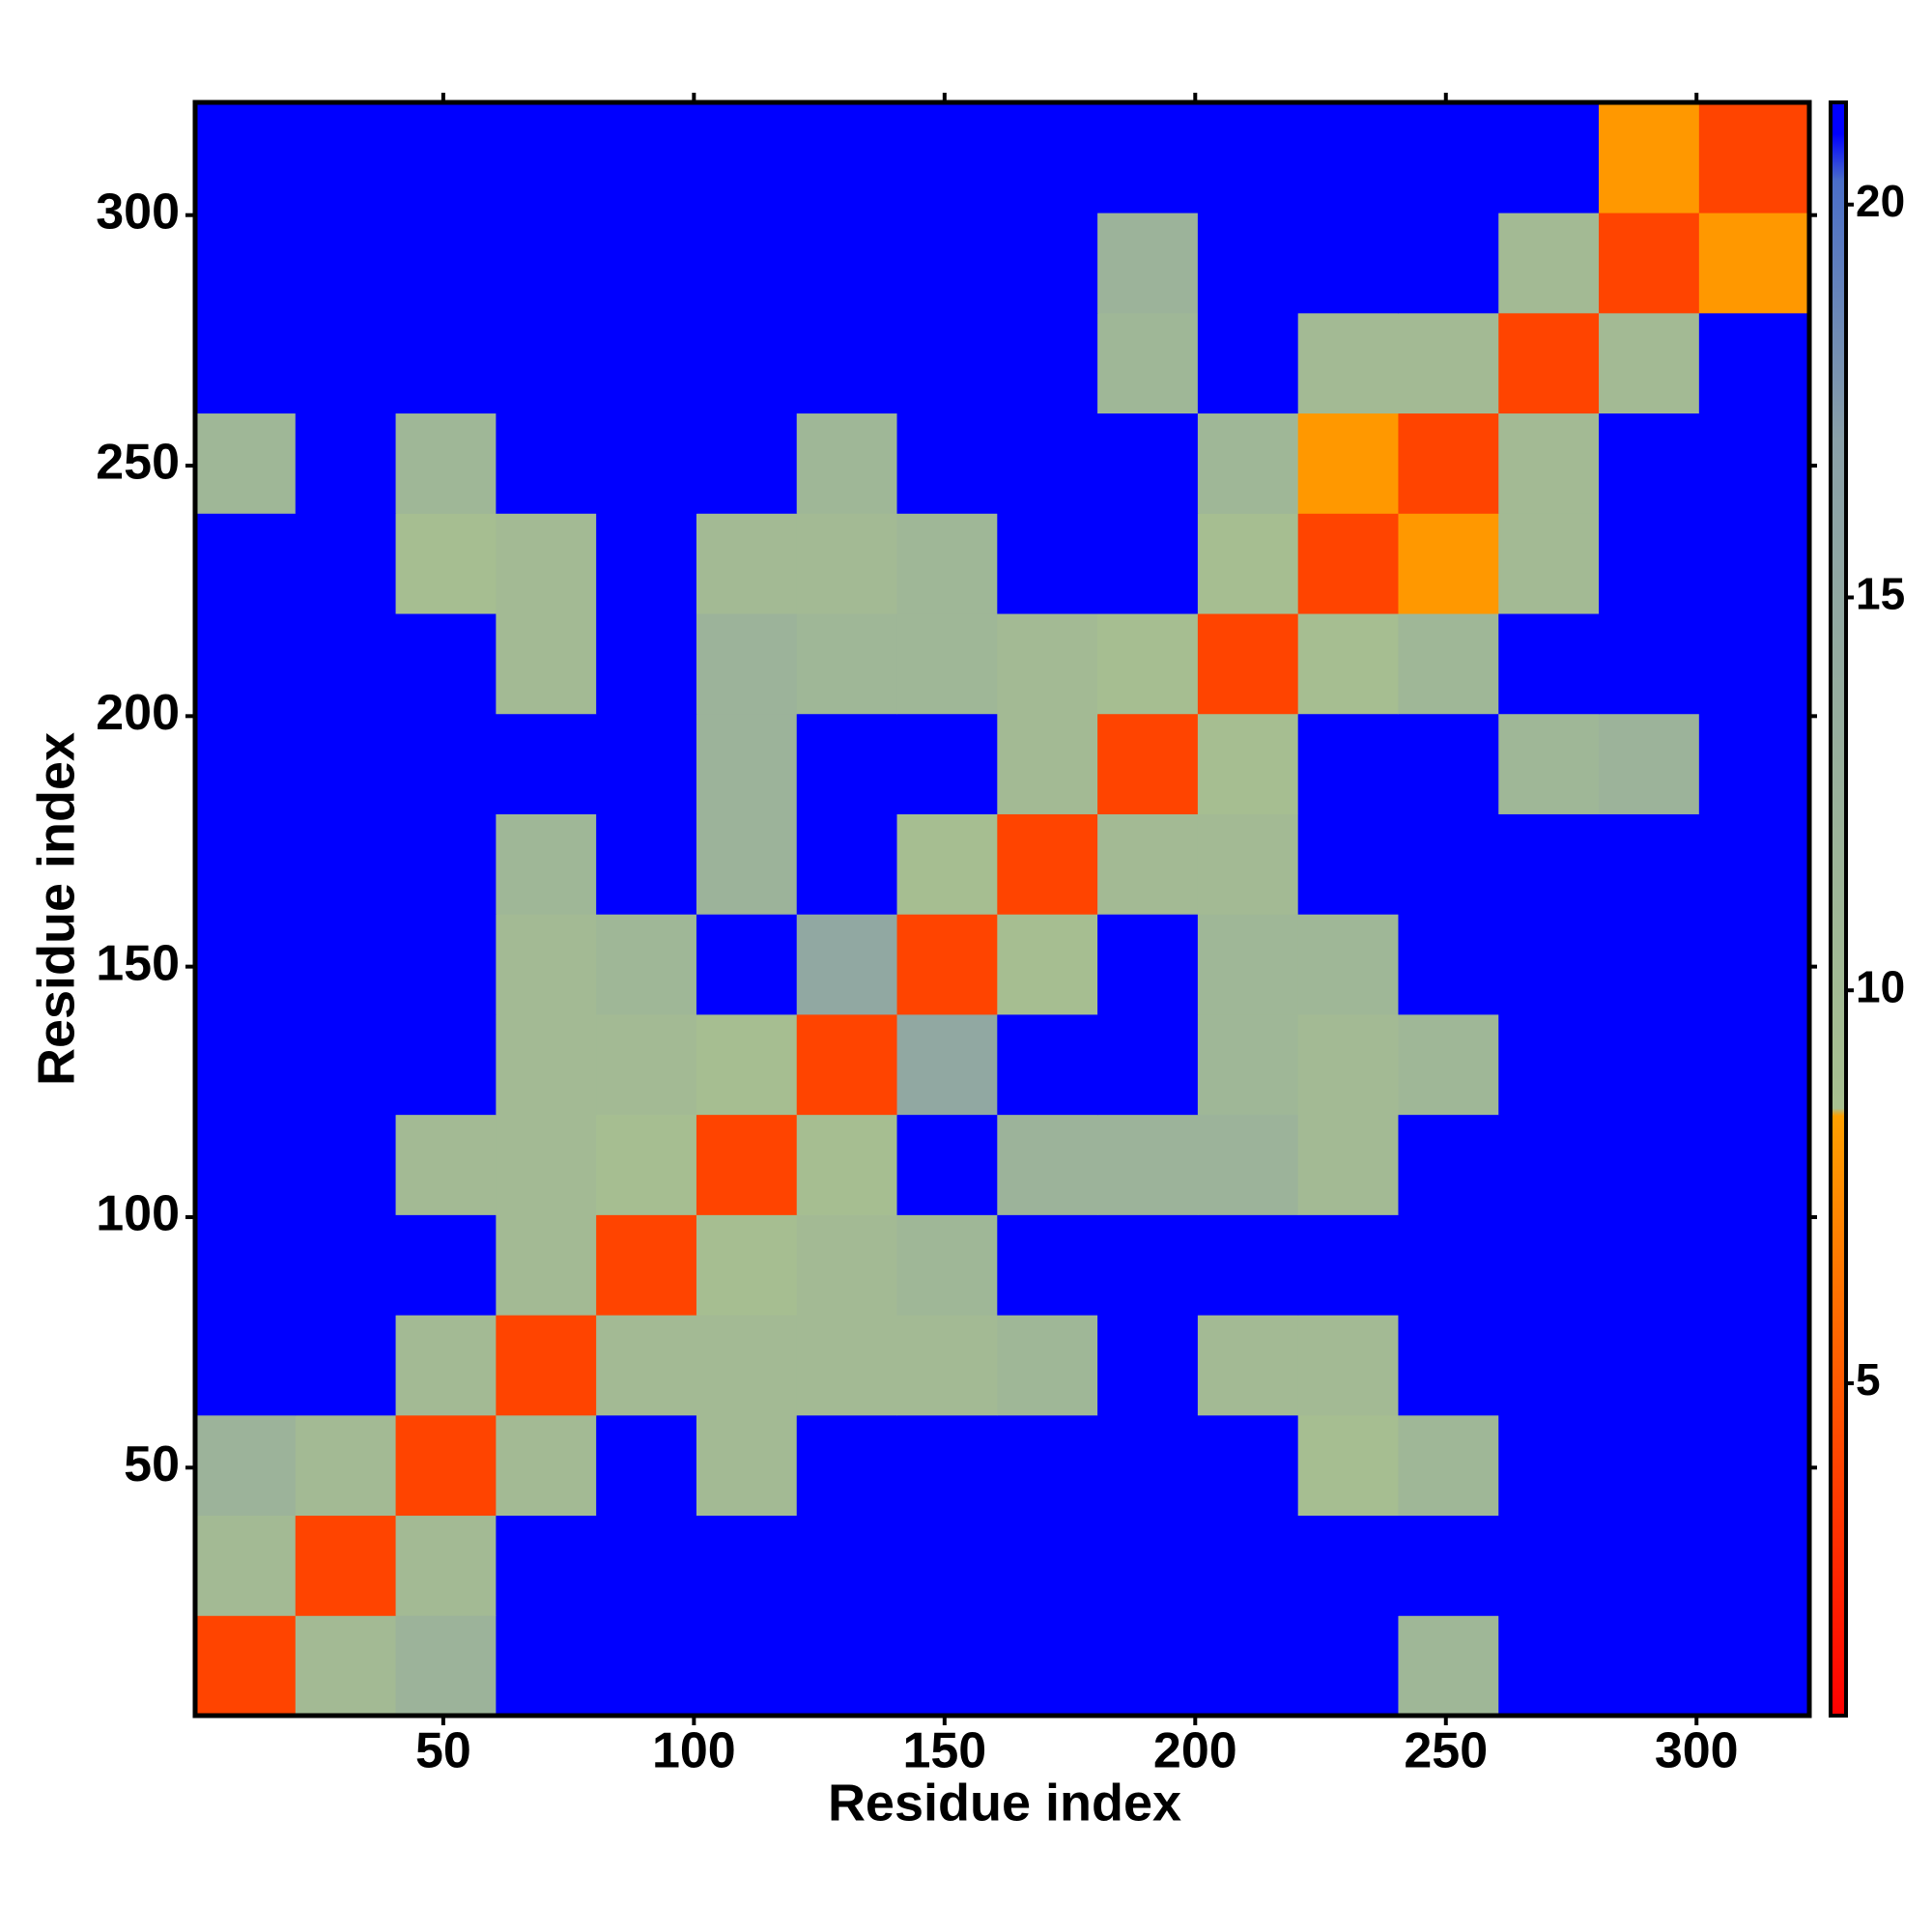 Image resolution: width=1932 pixels, height=1932 pixels. What do you see at coordinates (1880, 594) in the screenshot?
I see `colorbar-tick-label: 15` at bounding box center [1880, 594].